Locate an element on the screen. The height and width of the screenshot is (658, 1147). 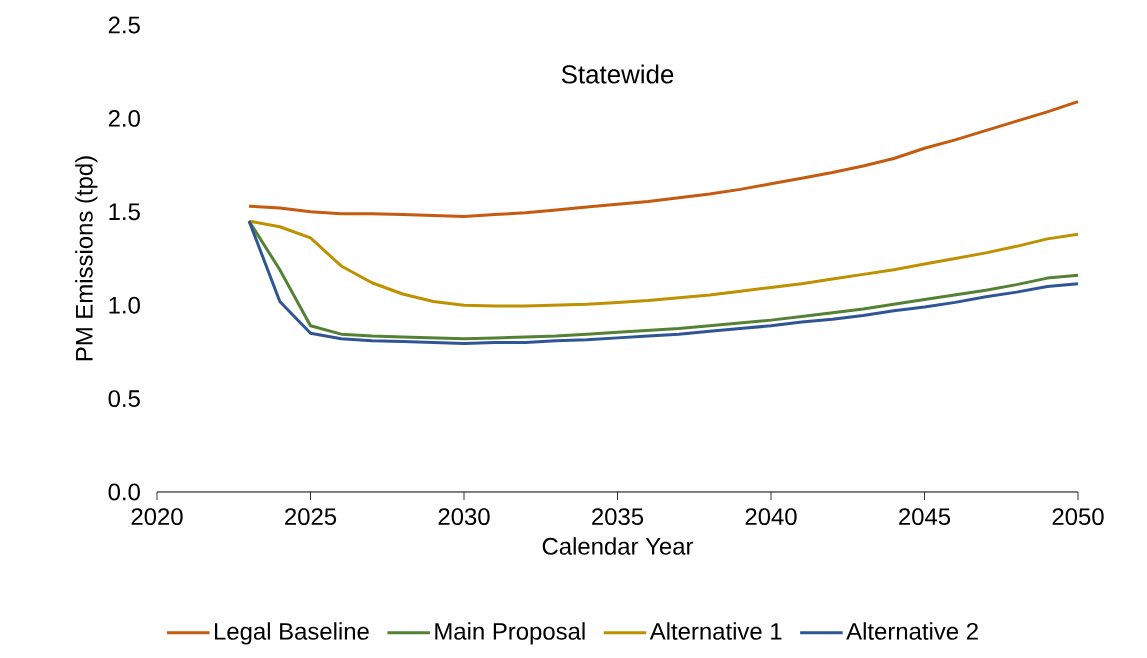
y-tick-label: 0.5 is located at coordinates (124, 399).